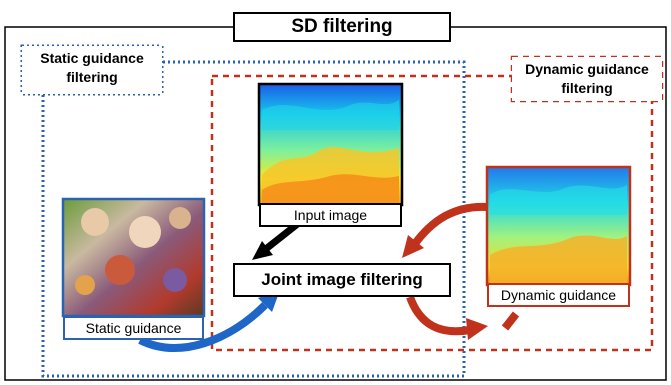 The height and width of the screenshot is (385, 671). I want to click on output-arrow-head, so click(477, 329).